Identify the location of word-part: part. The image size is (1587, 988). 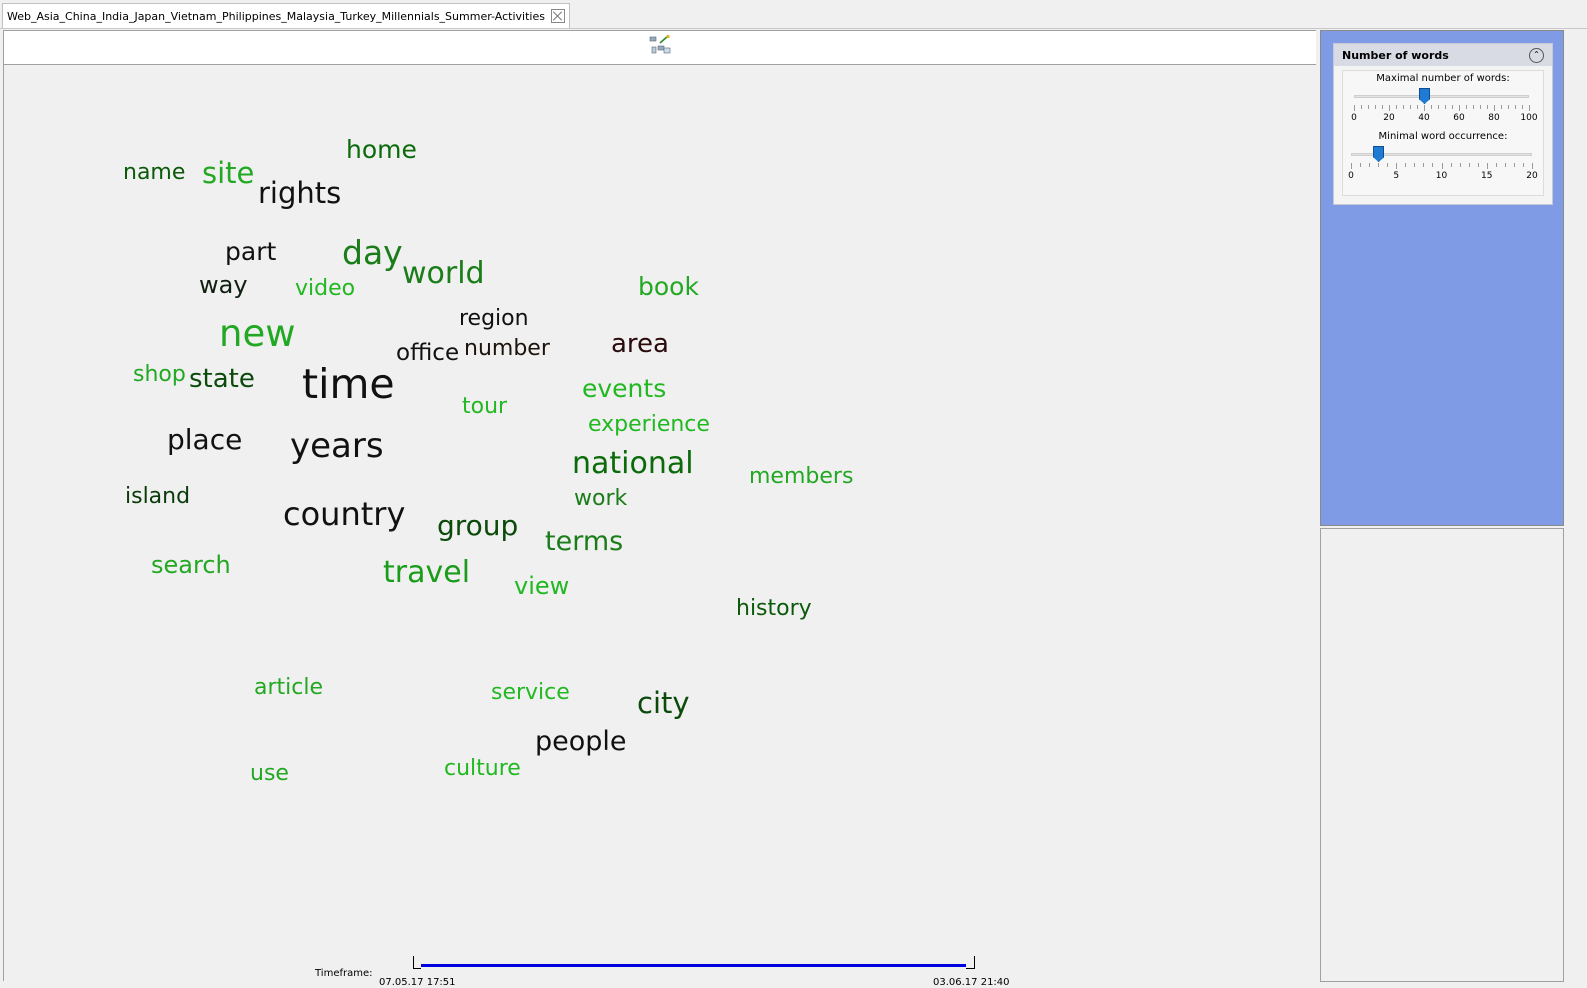
(251, 251).